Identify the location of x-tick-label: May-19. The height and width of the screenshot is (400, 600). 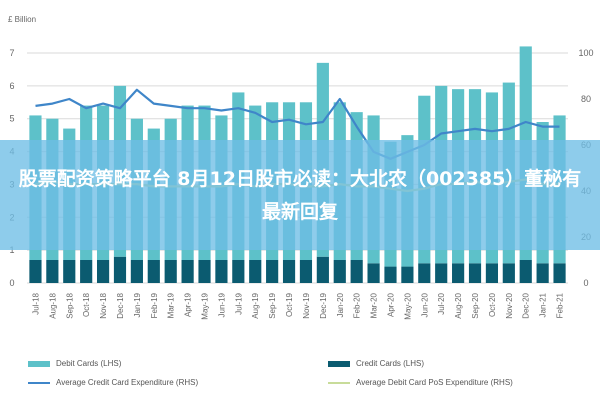
(205, 305).